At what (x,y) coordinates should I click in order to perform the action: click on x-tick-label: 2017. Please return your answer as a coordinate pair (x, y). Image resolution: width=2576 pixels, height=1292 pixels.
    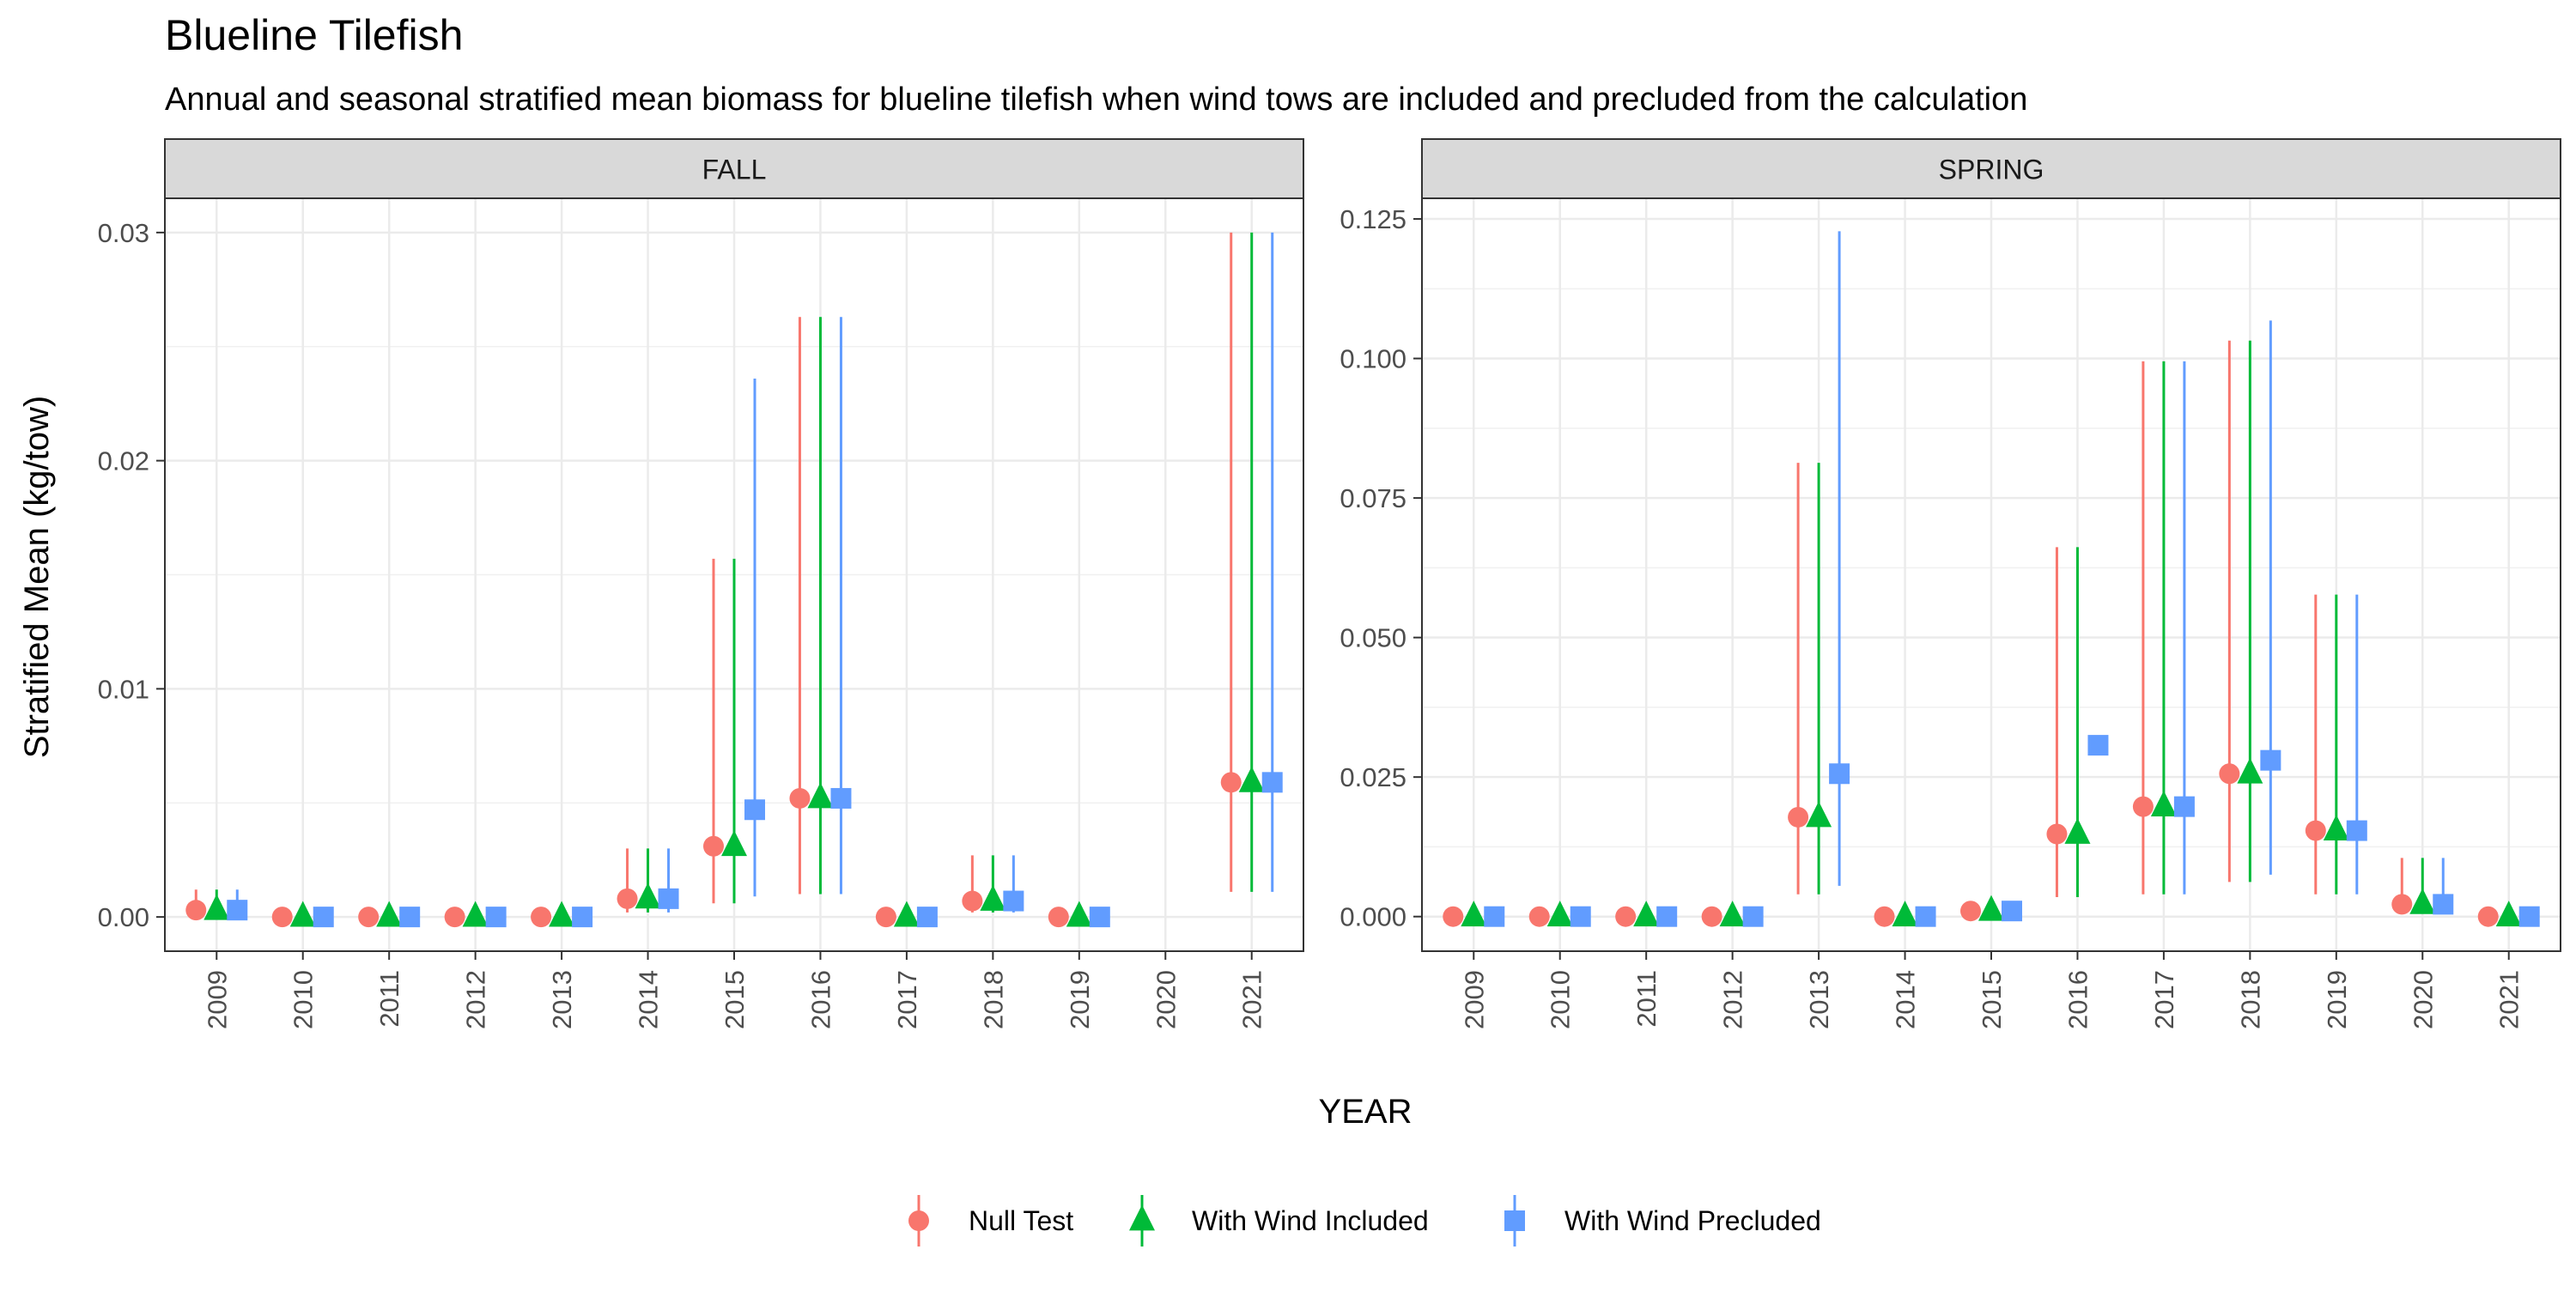
    Looking at the image, I should click on (2164, 999).